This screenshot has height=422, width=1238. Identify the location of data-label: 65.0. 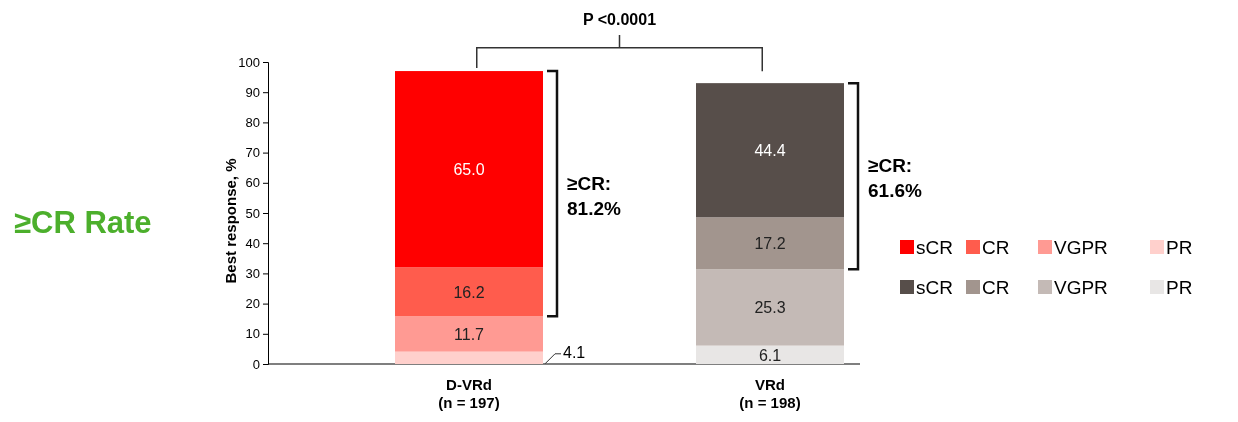
(469, 170).